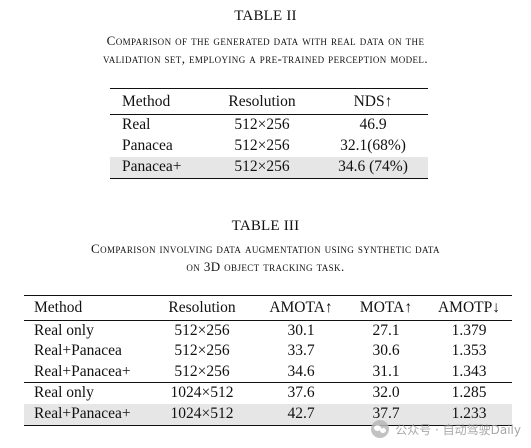  I want to click on cell-method: Real, so click(136, 125).